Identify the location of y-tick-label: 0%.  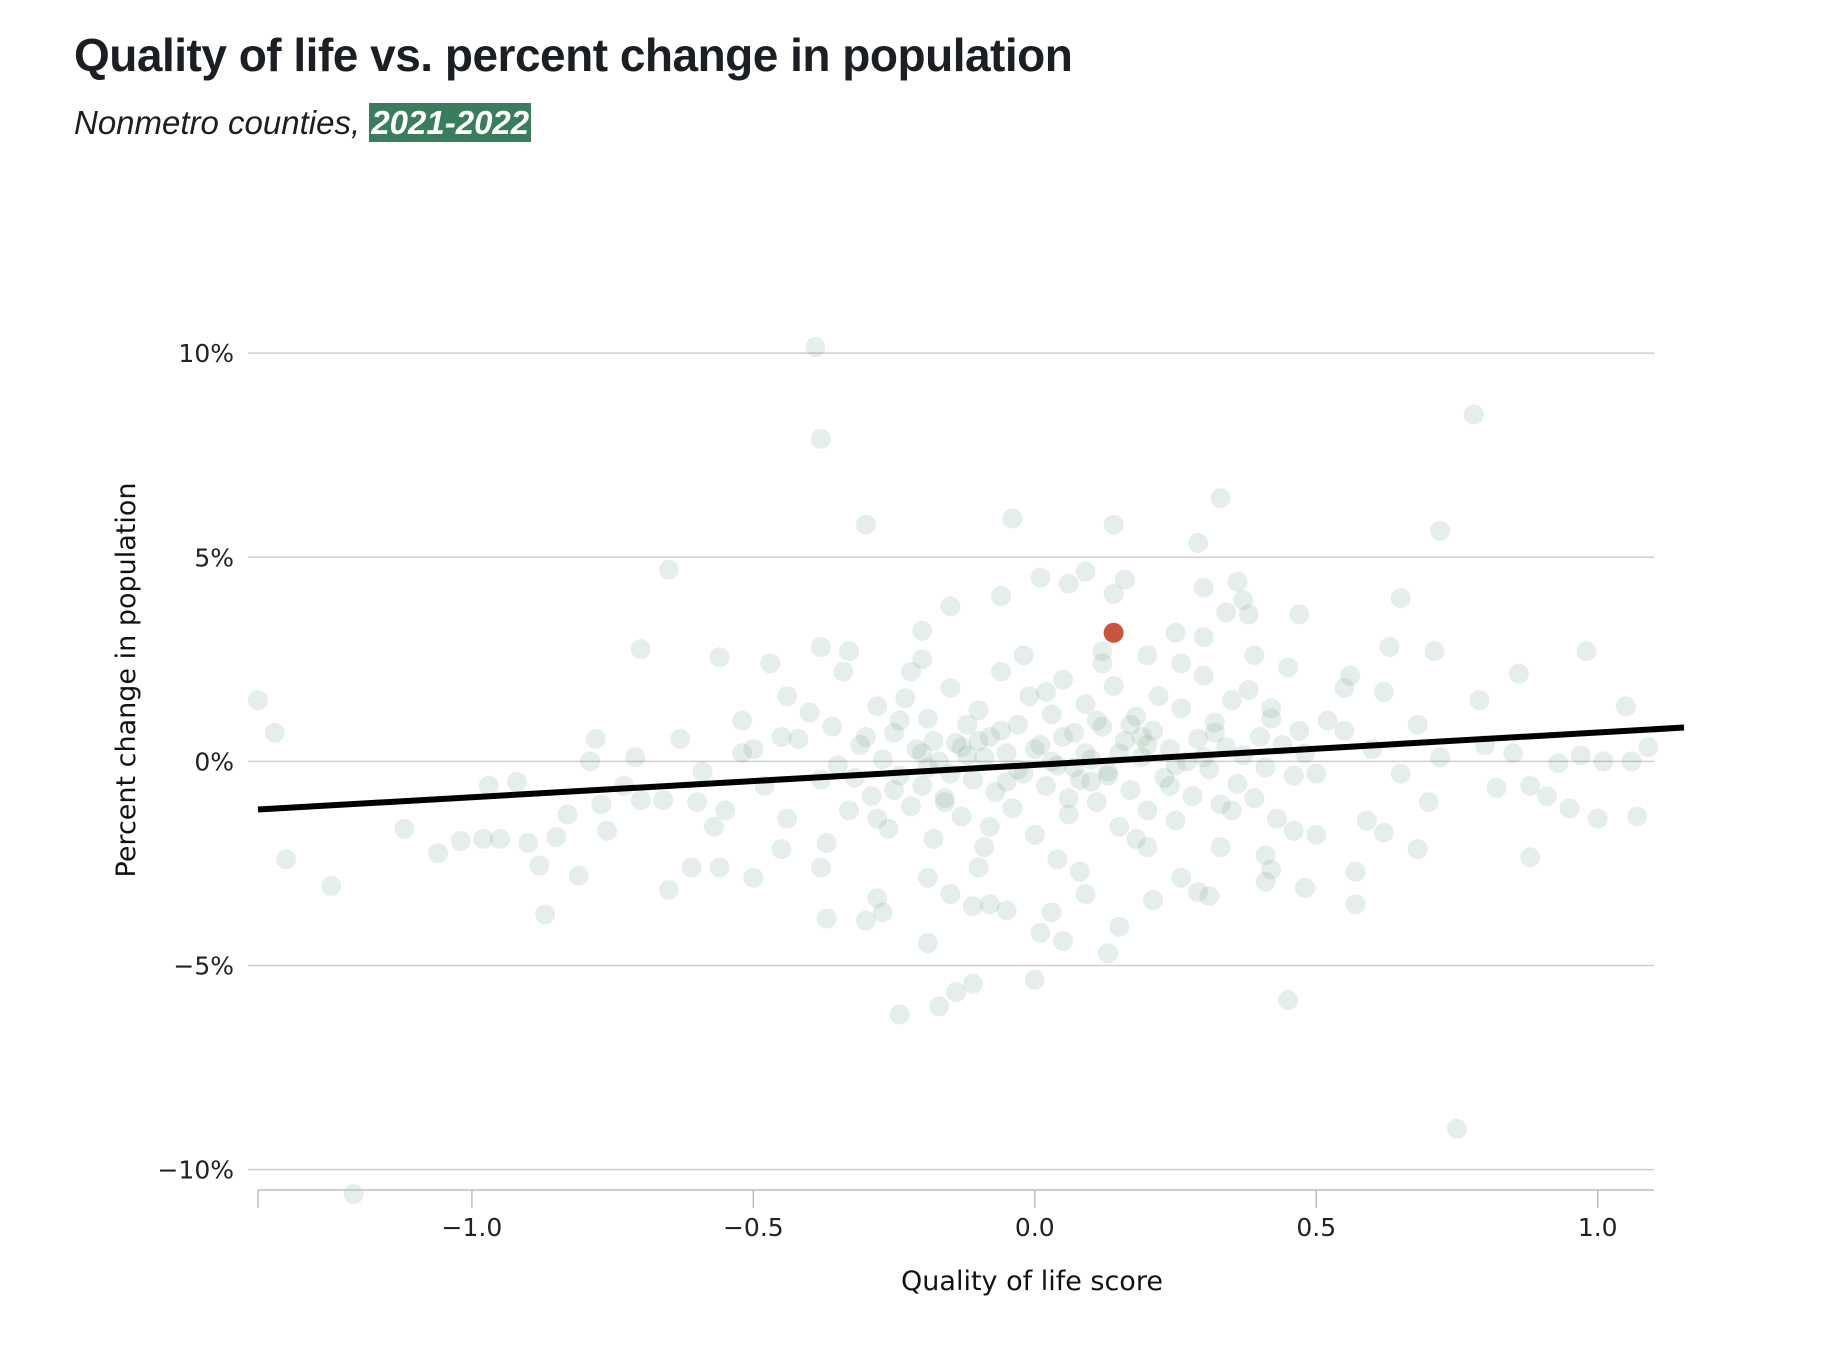
(214, 761).